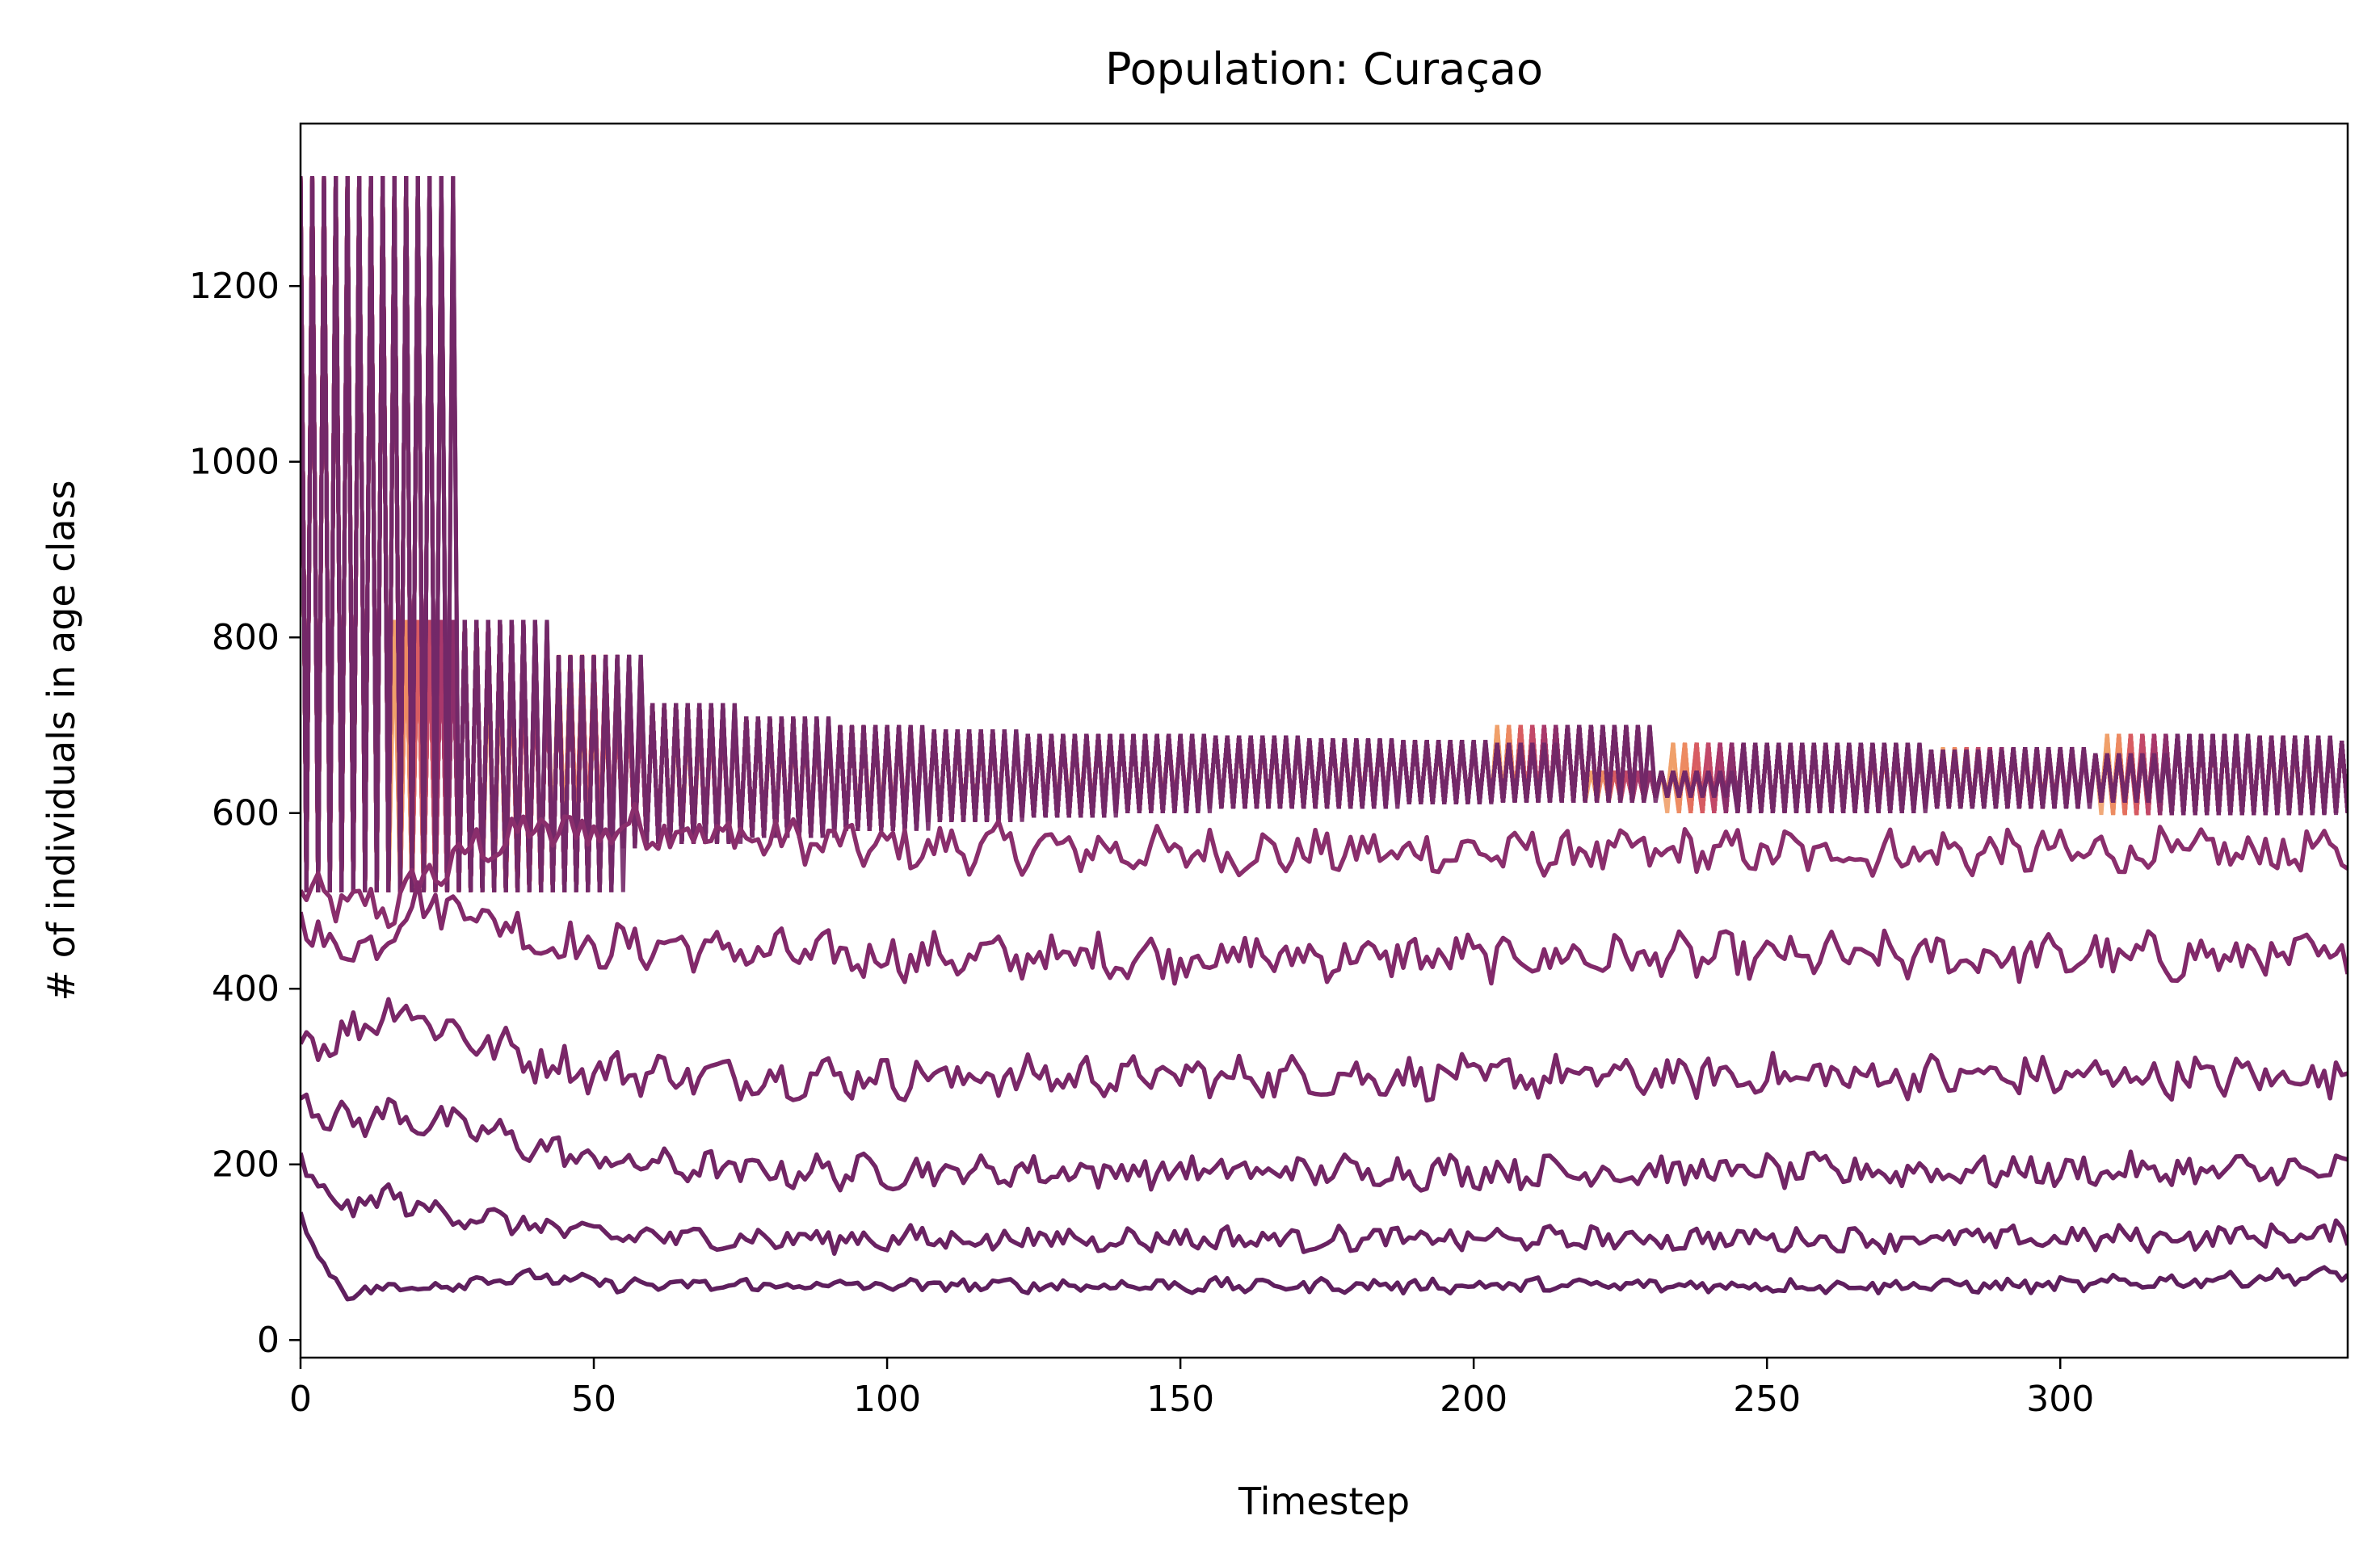 Image resolution: width=2380 pixels, height=1566 pixels. What do you see at coordinates (1180, 1399) in the screenshot?
I see `x-tick-label: 150` at bounding box center [1180, 1399].